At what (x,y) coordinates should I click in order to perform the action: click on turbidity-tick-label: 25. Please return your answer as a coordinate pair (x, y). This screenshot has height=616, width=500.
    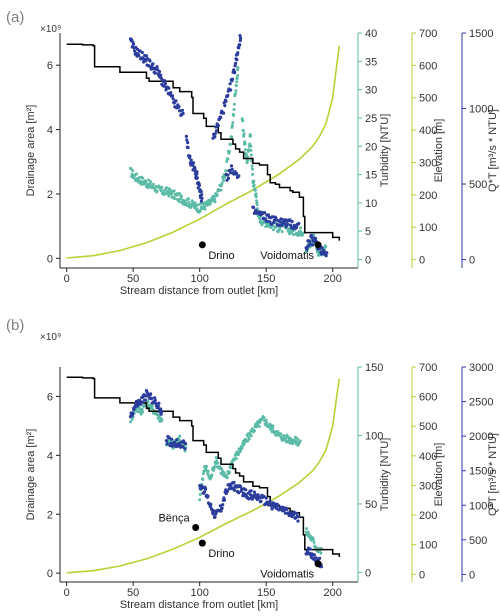
    Looking at the image, I should click on (371, 119).